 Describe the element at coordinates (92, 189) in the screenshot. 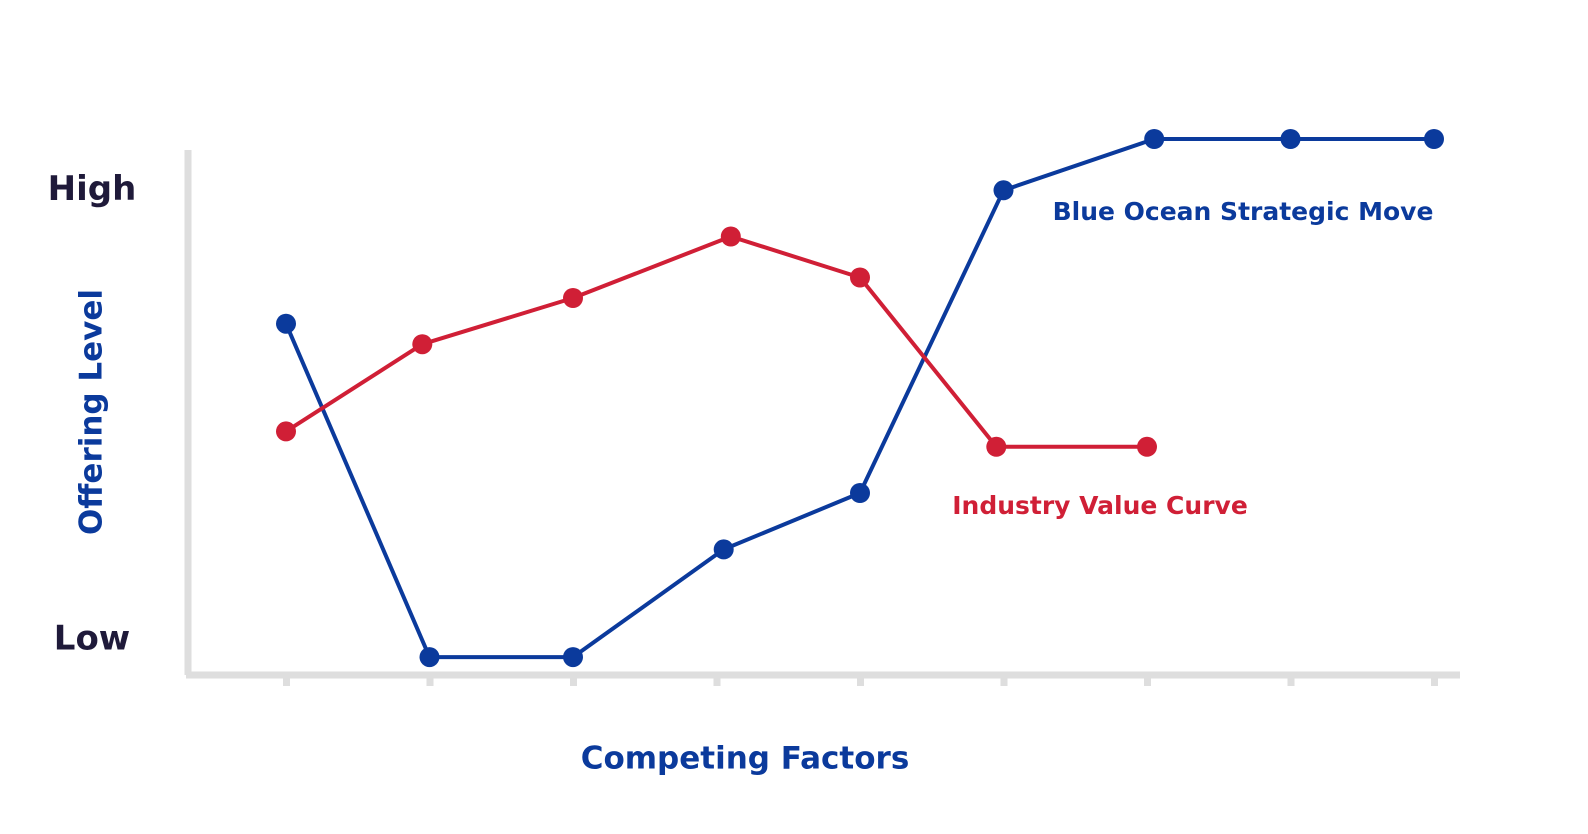

I see `y-level-high-label: High` at that location.